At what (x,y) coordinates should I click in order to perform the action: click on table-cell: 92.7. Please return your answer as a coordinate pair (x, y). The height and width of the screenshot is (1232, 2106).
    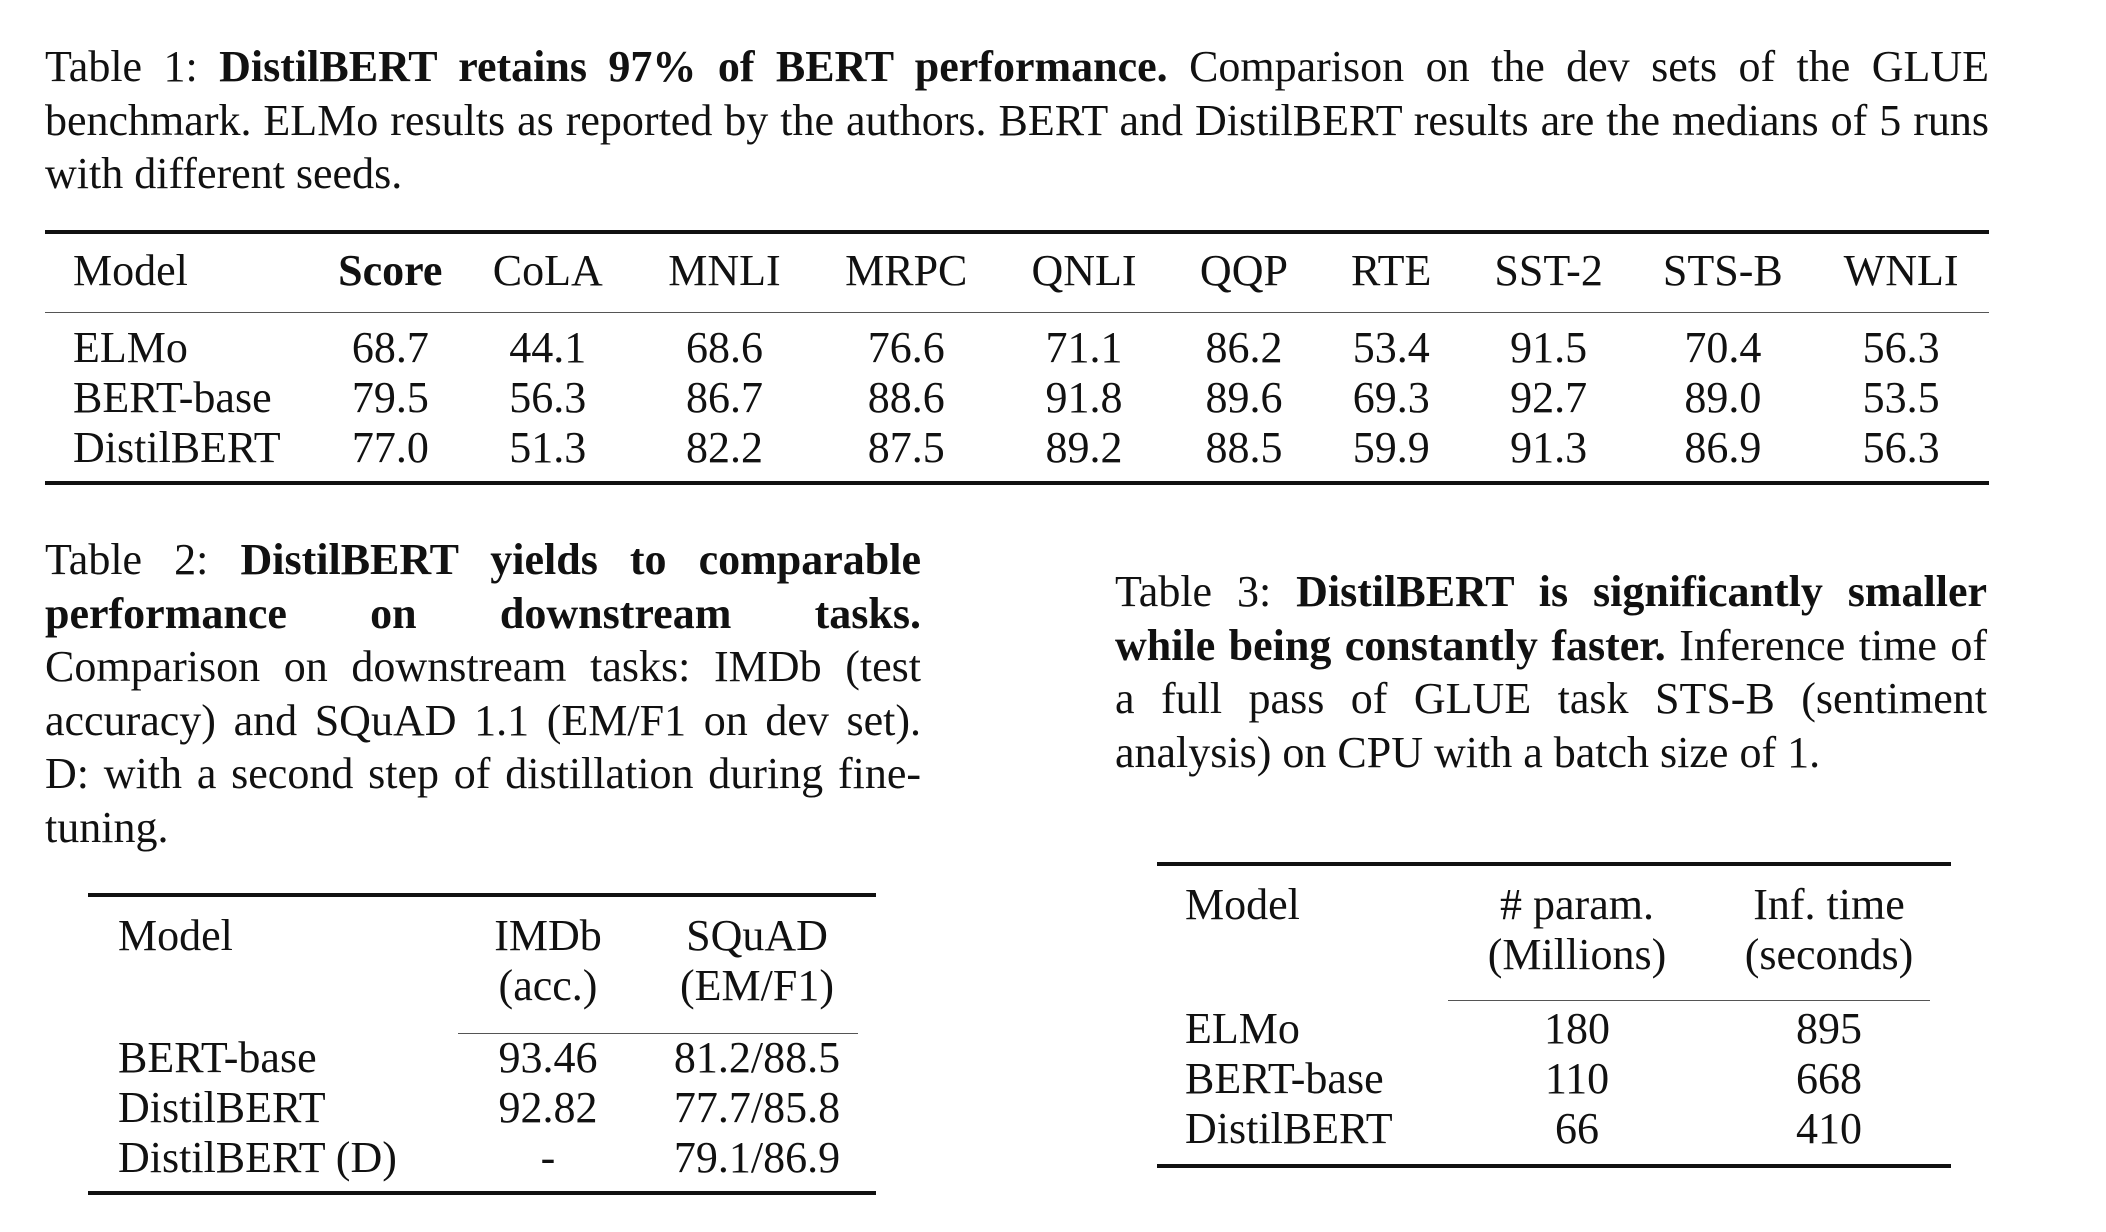
    Looking at the image, I should click on (1549, 397).